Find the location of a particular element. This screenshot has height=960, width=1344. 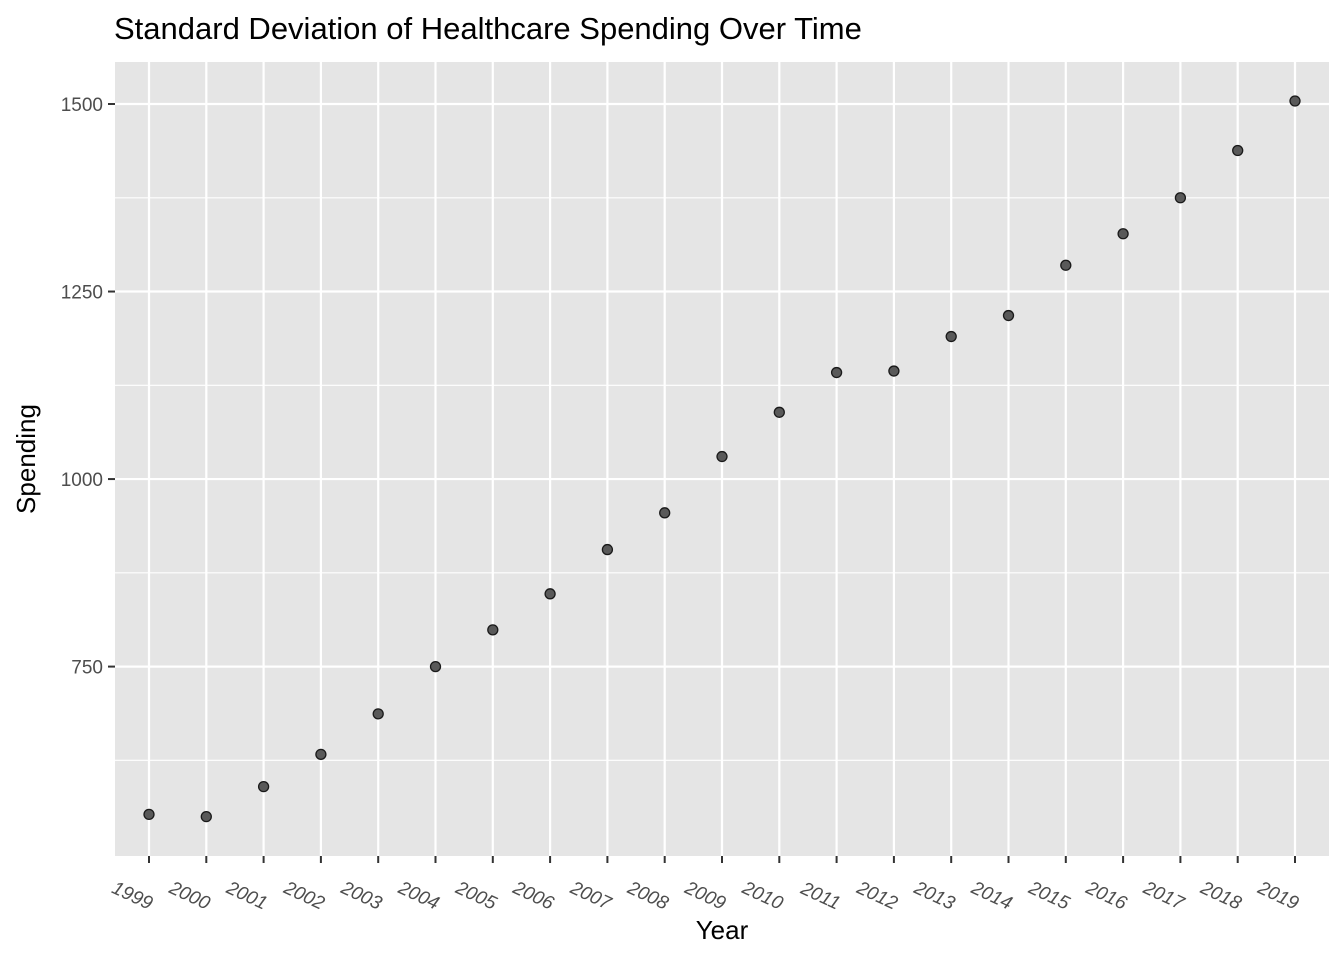

y-axis: 750 1000 1250 1500 is located at coordinates (88, 387).